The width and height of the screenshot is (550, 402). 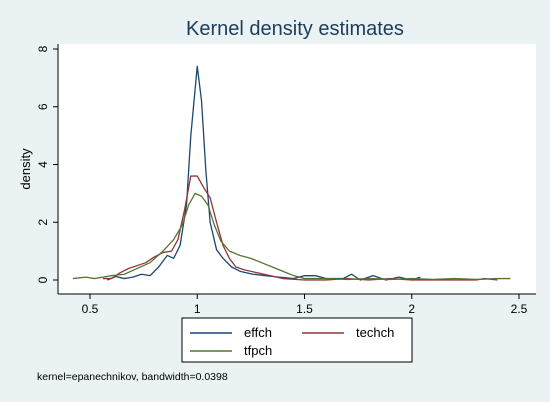 What do you see at coordinates (258, 332) in the screenshot?
I see `legend-label-effch: effch` at bounding box center [258, 332].